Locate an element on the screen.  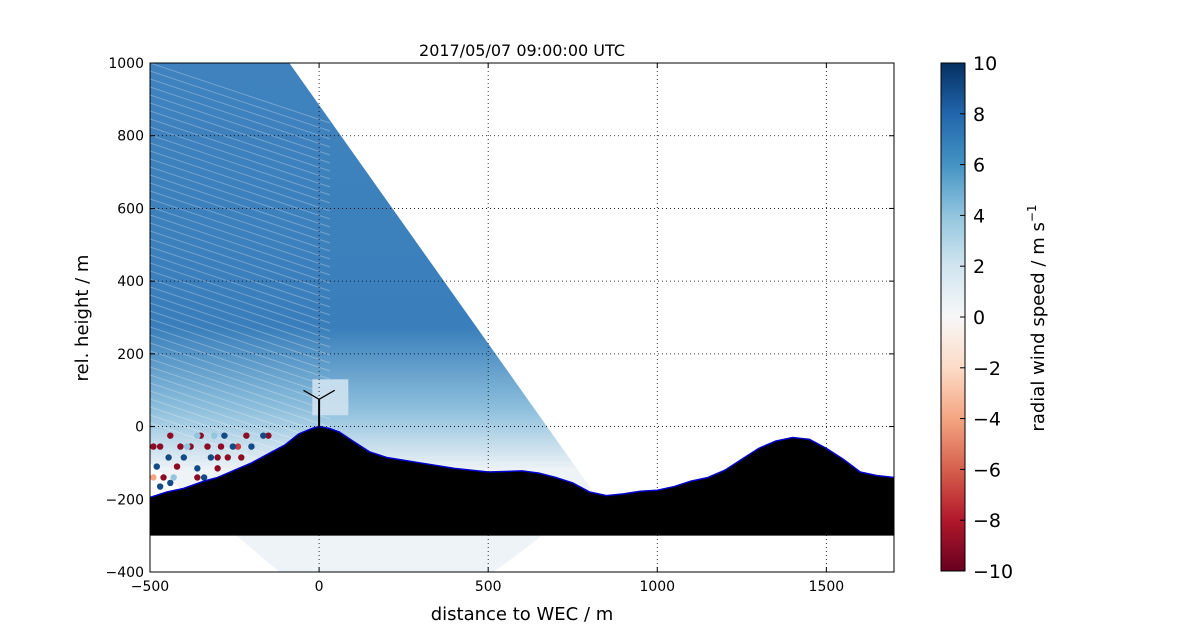
colorbar-tick-label: −10 is located at coordinates (993, 572).